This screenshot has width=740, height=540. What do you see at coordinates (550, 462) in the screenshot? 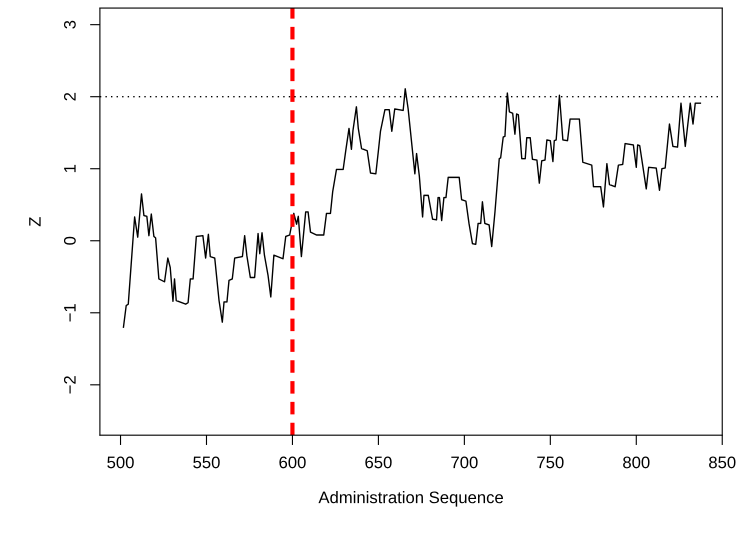
I see `x-tick-label: 750` at bounding box center [550, 462].